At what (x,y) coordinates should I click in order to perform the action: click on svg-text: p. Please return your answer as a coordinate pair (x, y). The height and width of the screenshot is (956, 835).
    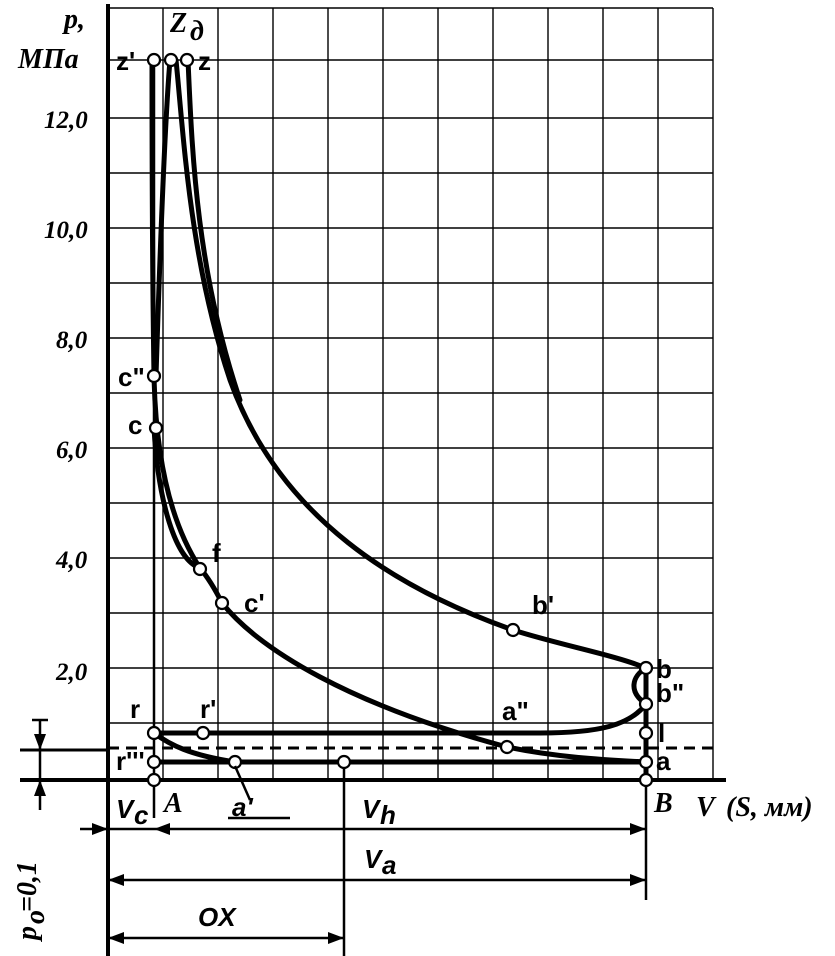
    Looking at the image, I should click on (27, 934).